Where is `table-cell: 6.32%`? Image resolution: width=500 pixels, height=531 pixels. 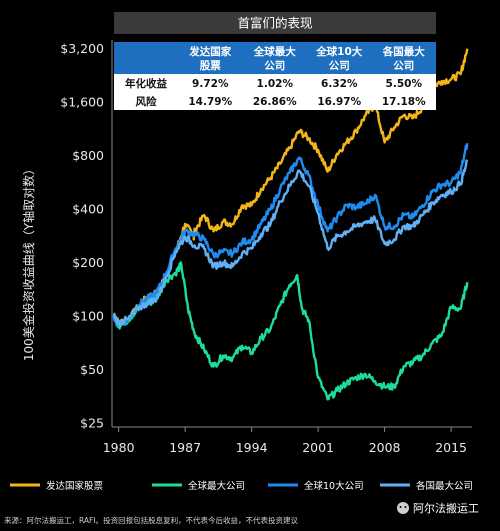 table-cell: 6.32% is located at coordinates (339, 84).